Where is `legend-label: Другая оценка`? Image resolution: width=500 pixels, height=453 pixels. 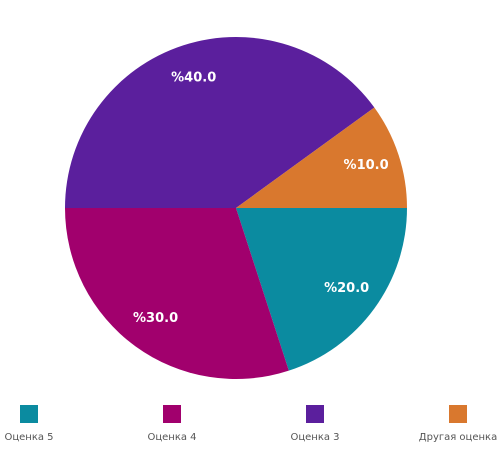
legend-label: Другая оценка is located at coordinates (458, 437).